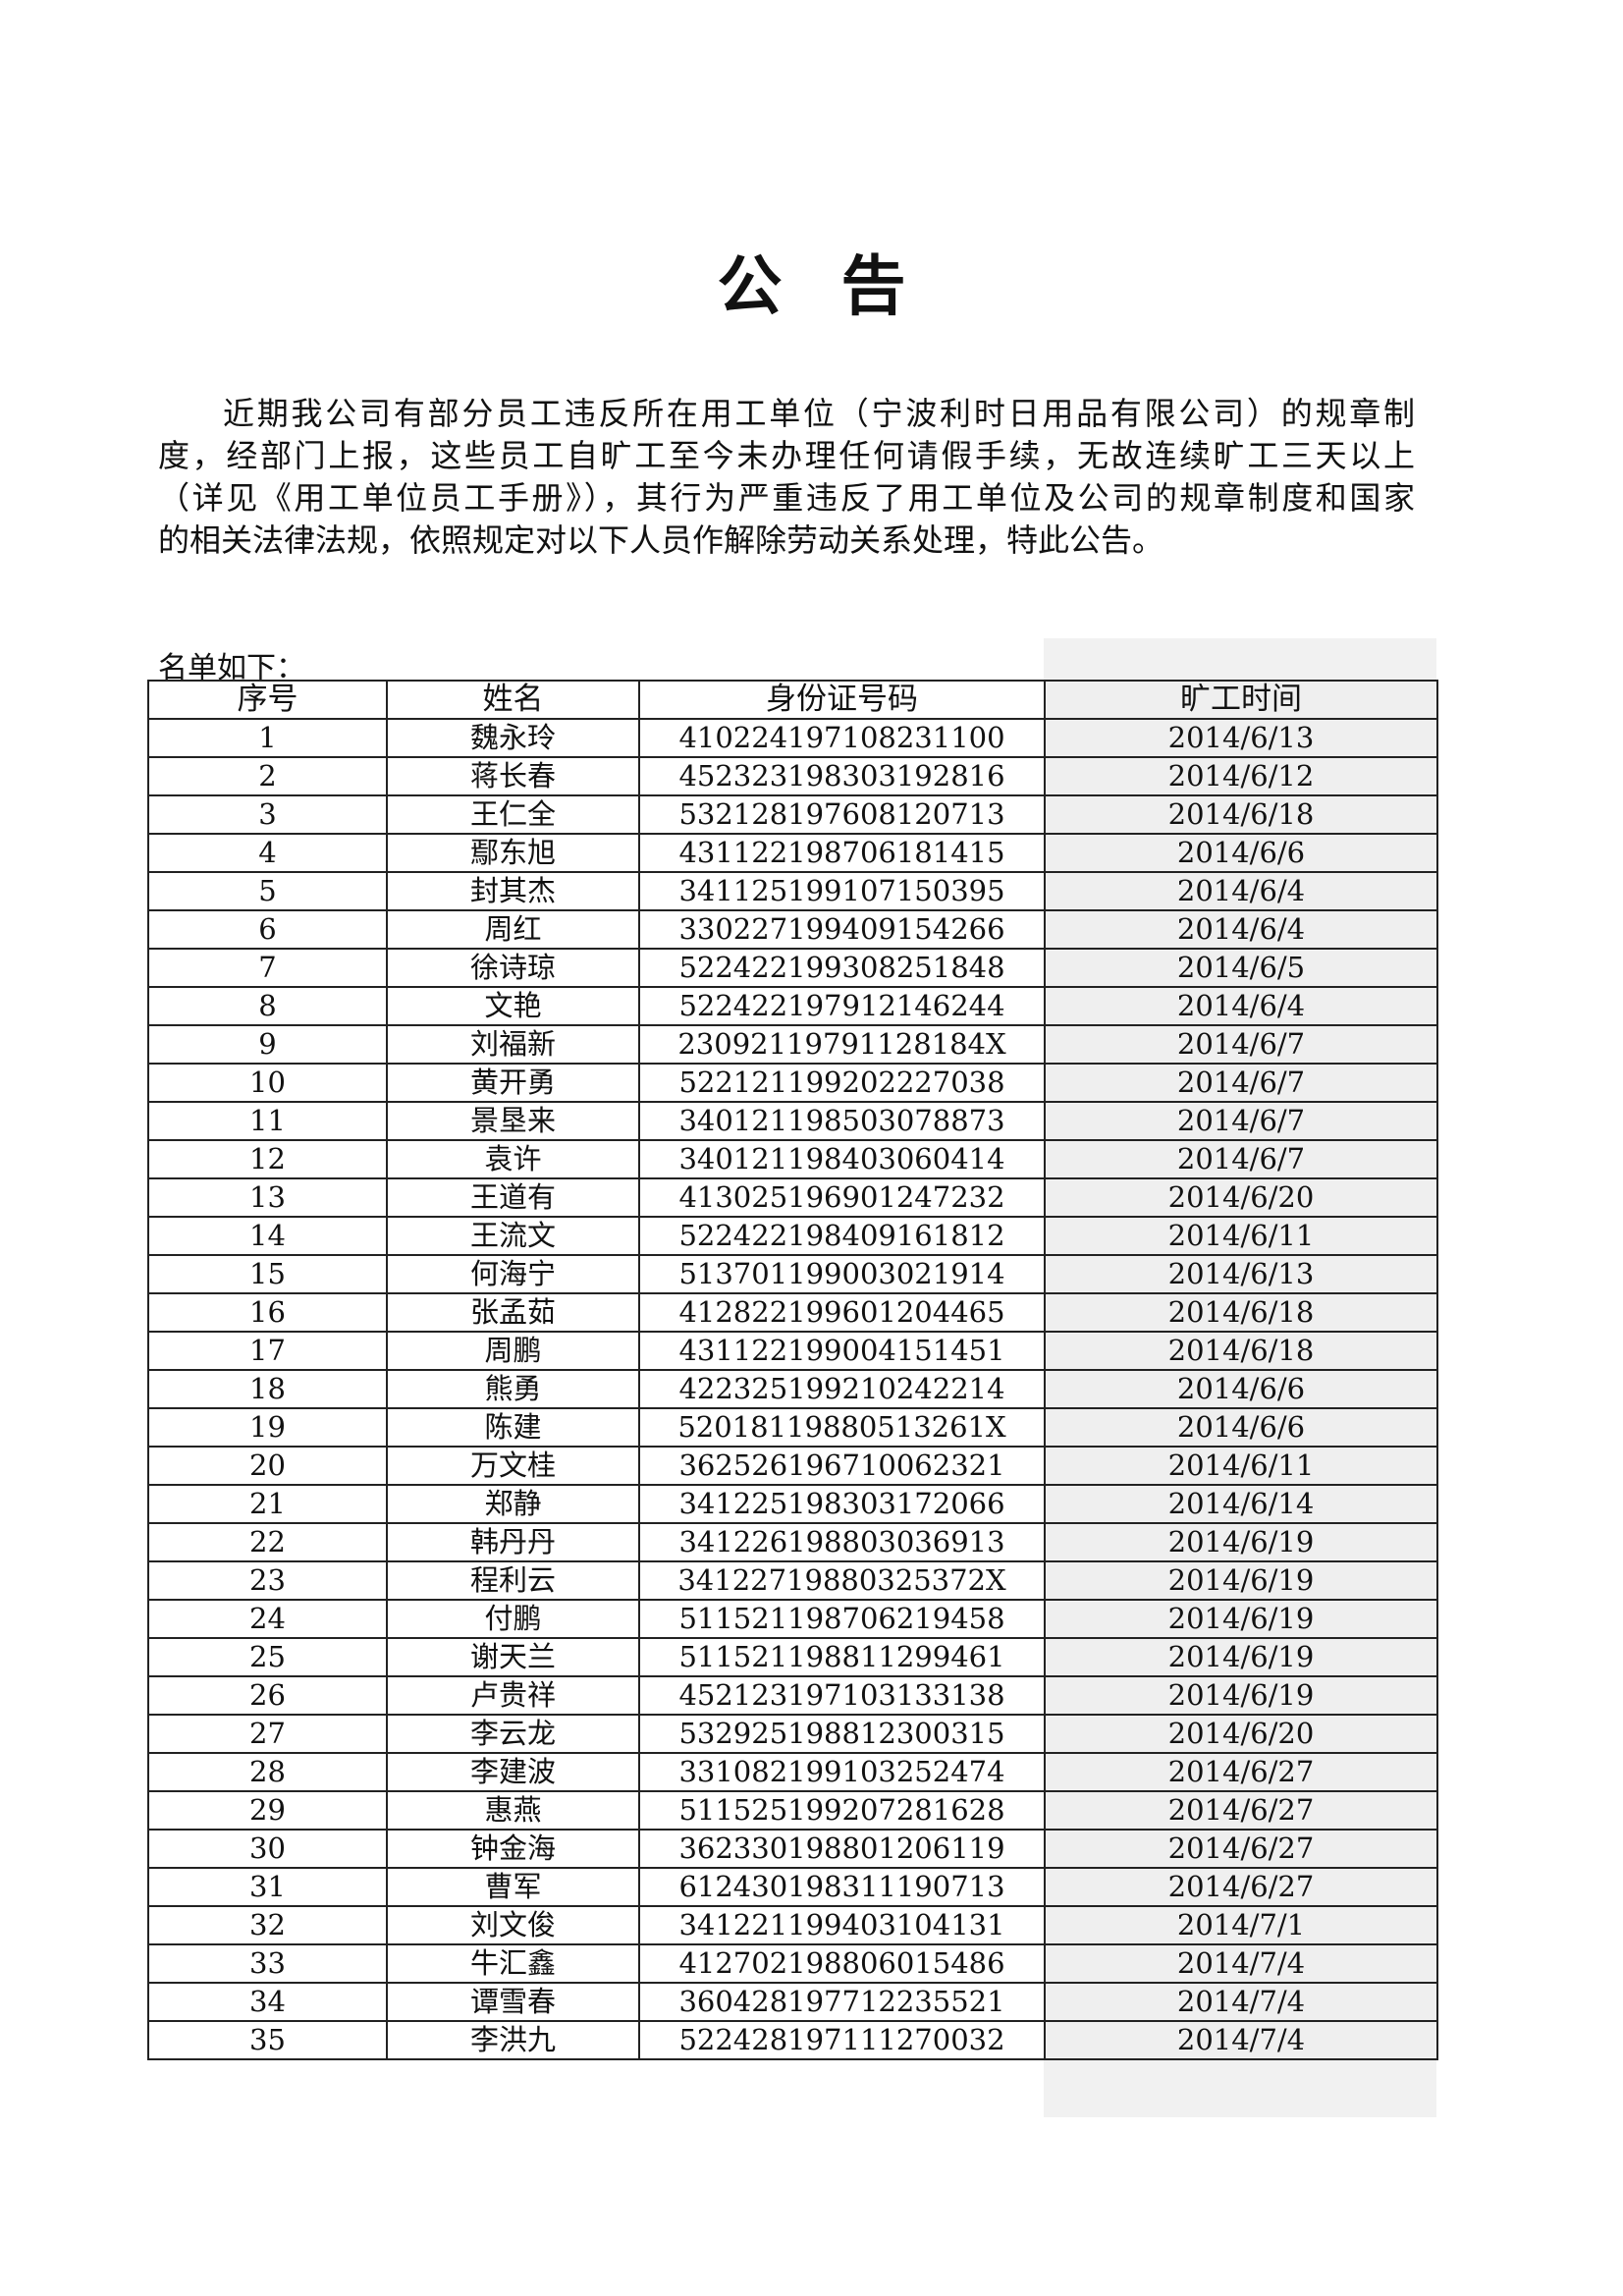  I want to click on table-row: 32 刘文俊 341221199403104131 2014/7/1, so click(792, 1925).